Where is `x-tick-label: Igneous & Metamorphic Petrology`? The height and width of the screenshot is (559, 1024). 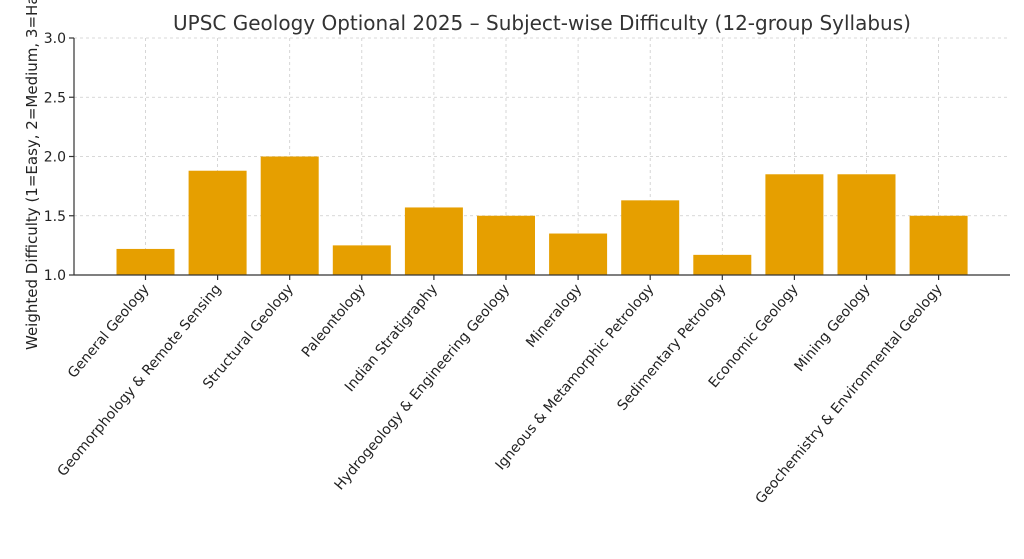
x-tick-label: Igneous & Metamorphic Petrology is located at coordinates (574, 377).